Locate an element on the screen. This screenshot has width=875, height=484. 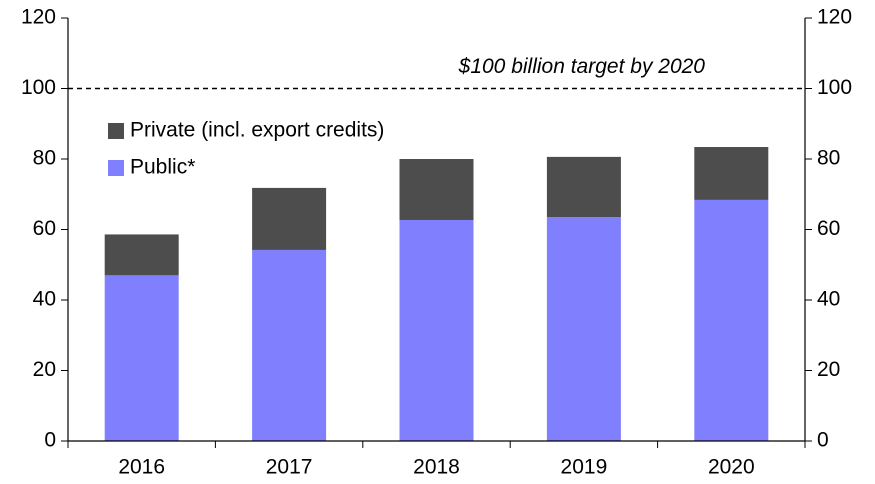
x-tick-label: 2018 is located at coordinates (436, 467).